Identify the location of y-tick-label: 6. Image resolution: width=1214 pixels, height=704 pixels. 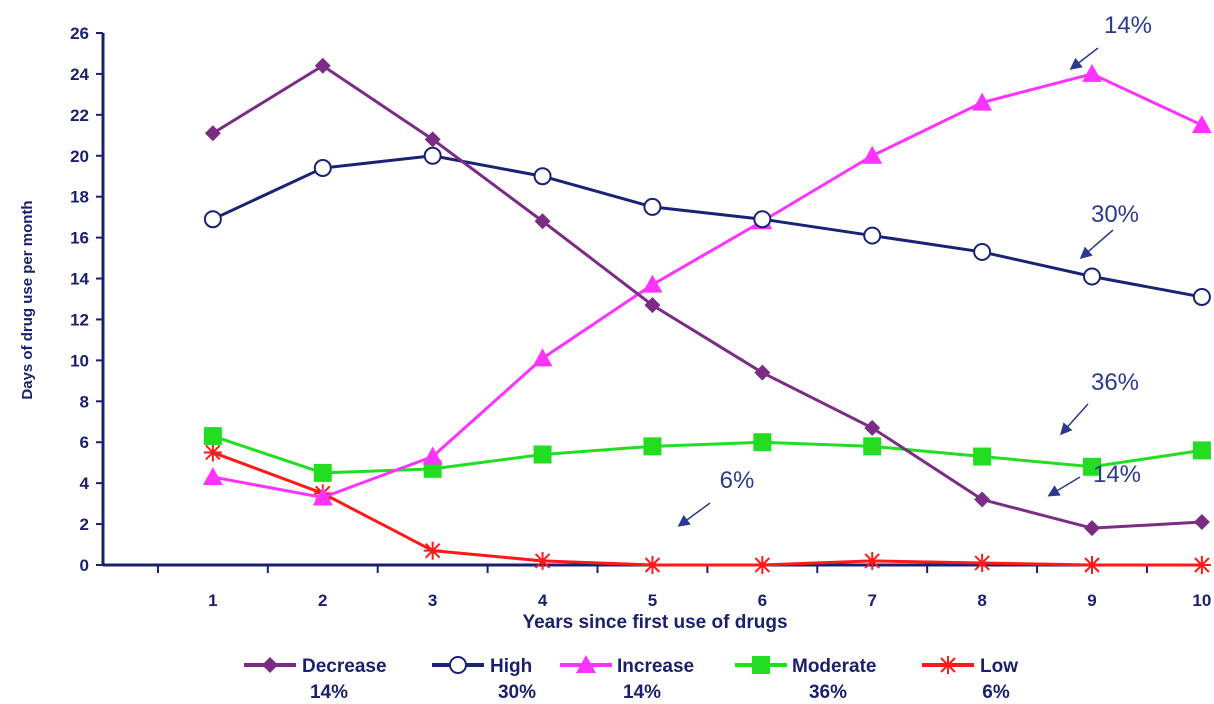
(84, 442).